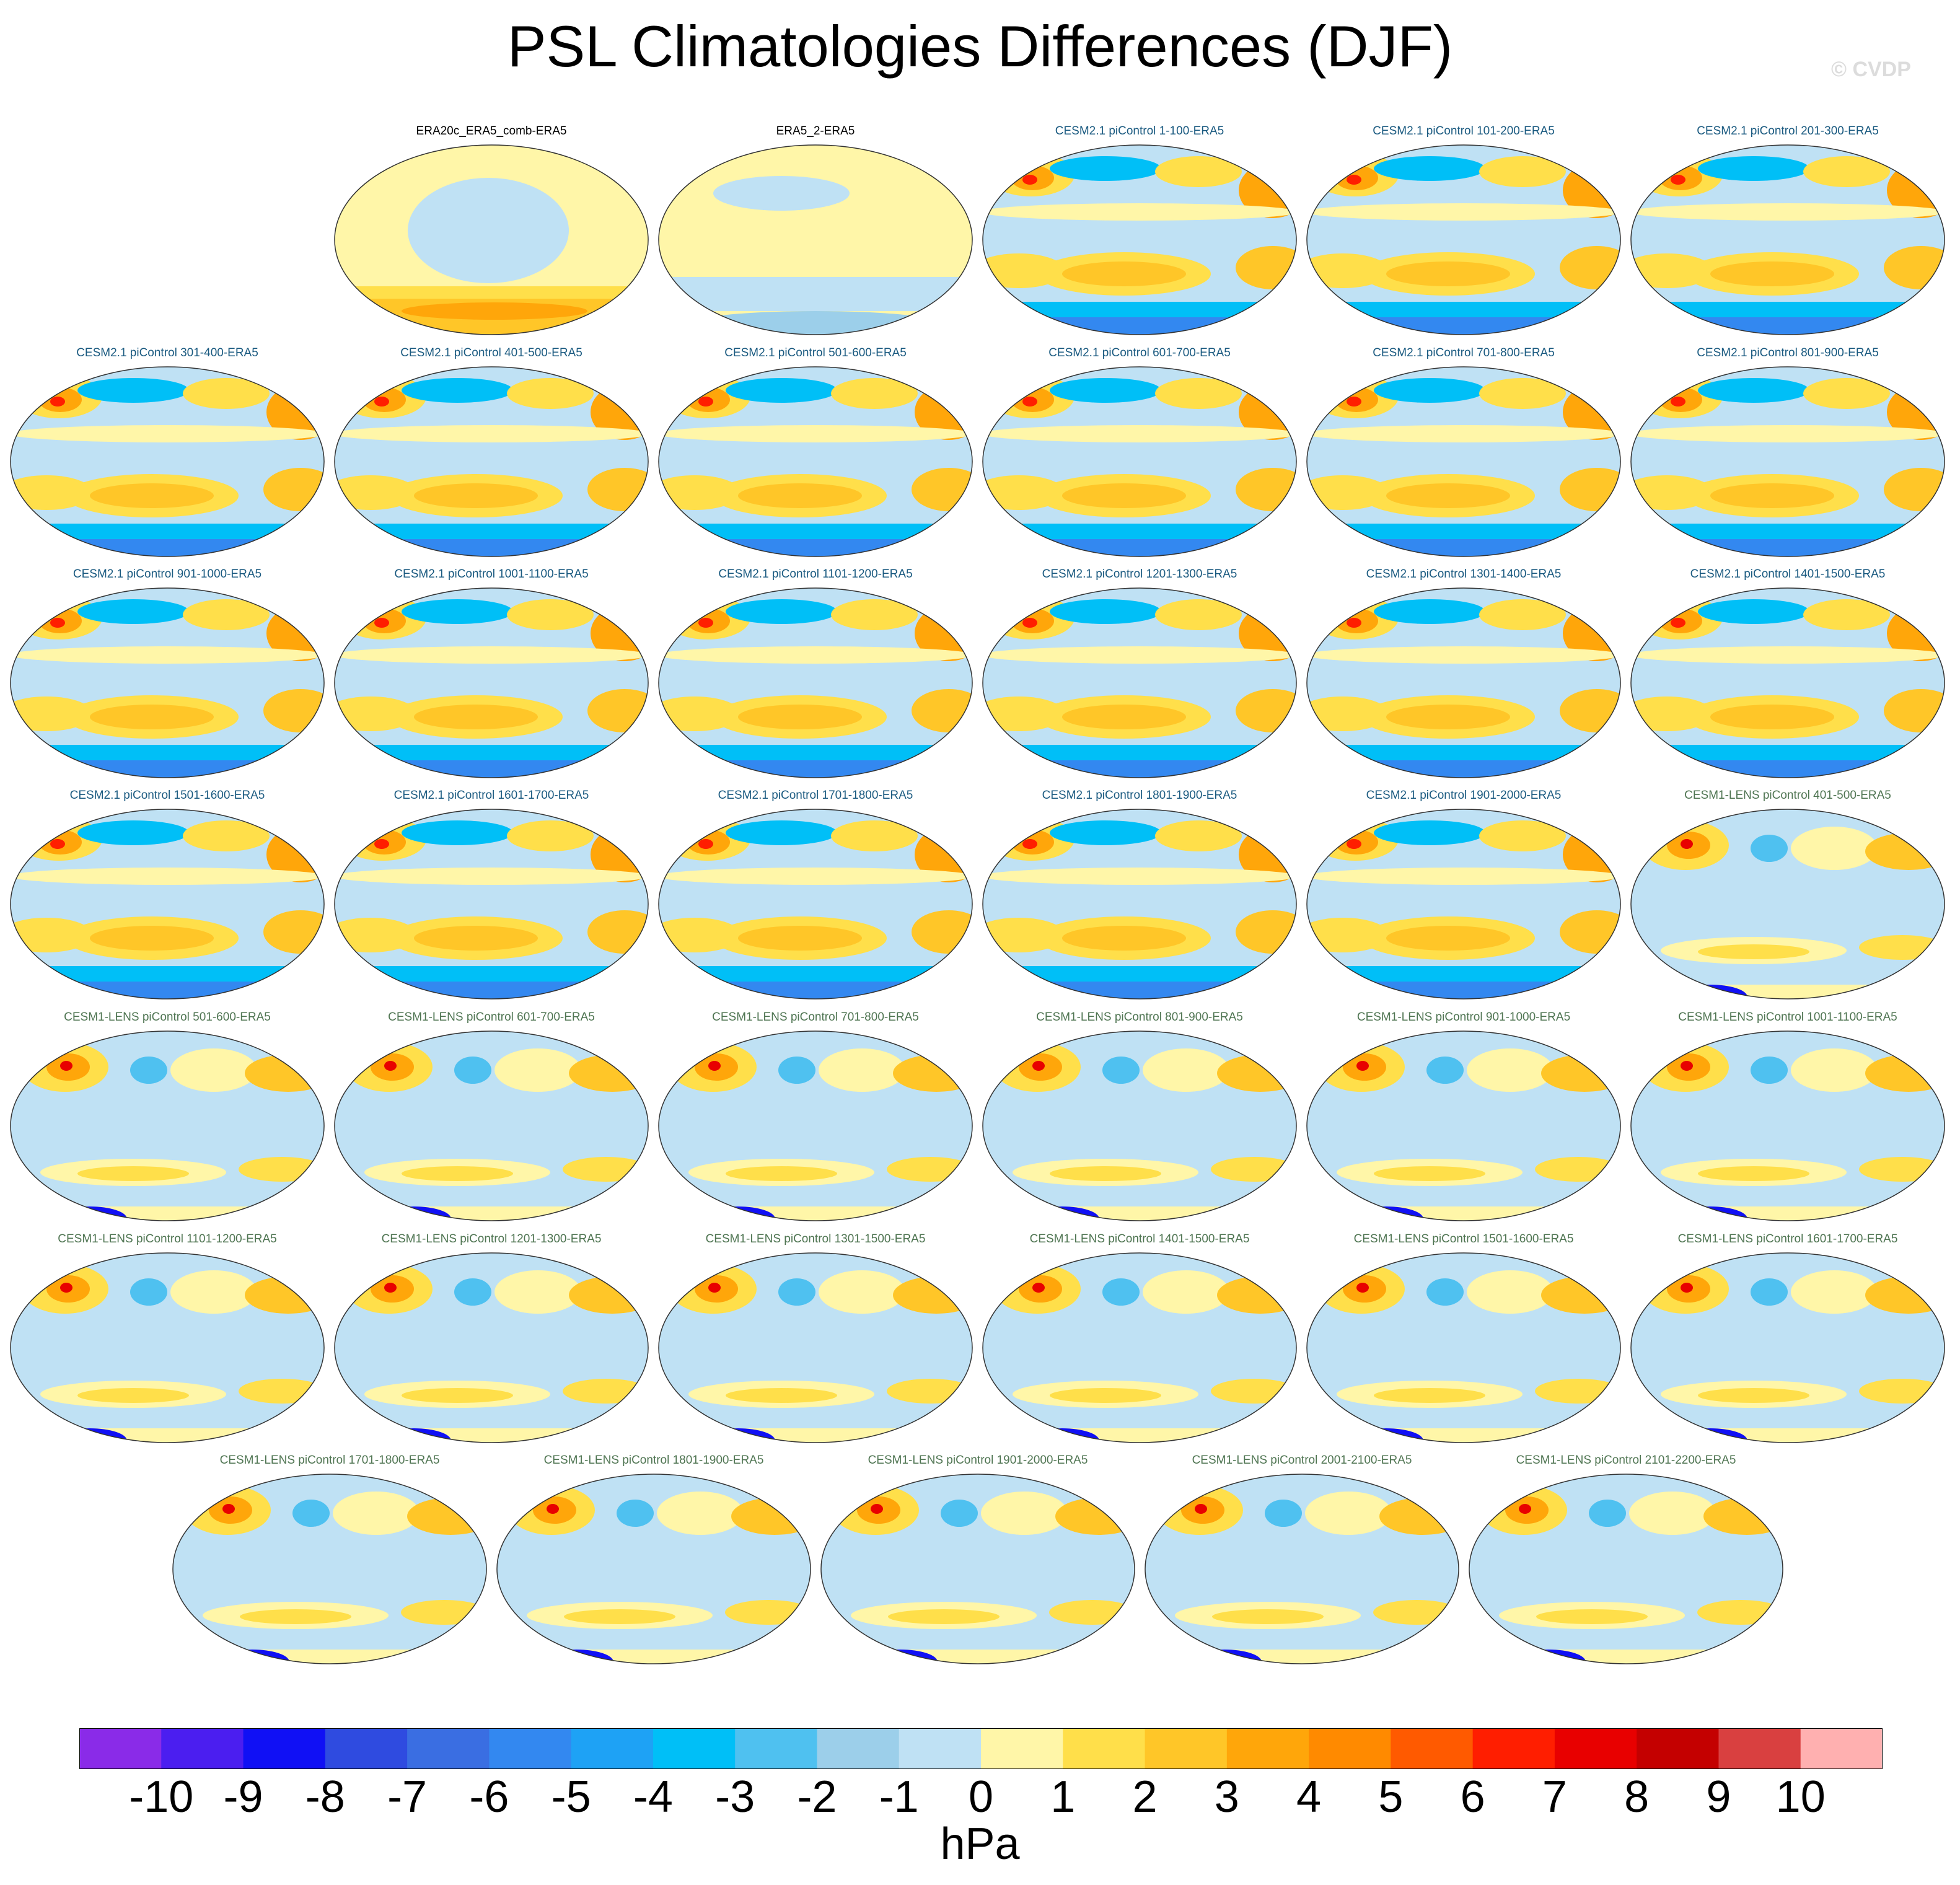  I want to click on map-panel-title: CESM1-LENS piControl 1501-1600-ERA5, so click(1463, 1239).